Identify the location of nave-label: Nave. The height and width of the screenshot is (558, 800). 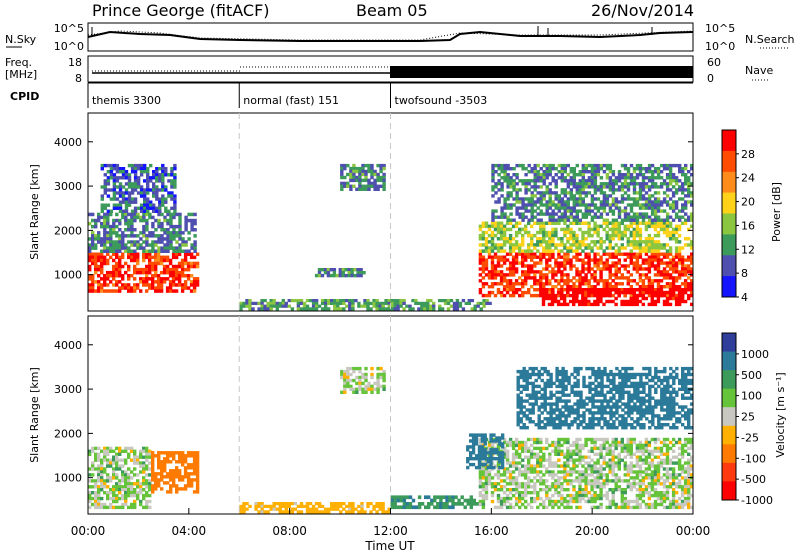
(759, 70).